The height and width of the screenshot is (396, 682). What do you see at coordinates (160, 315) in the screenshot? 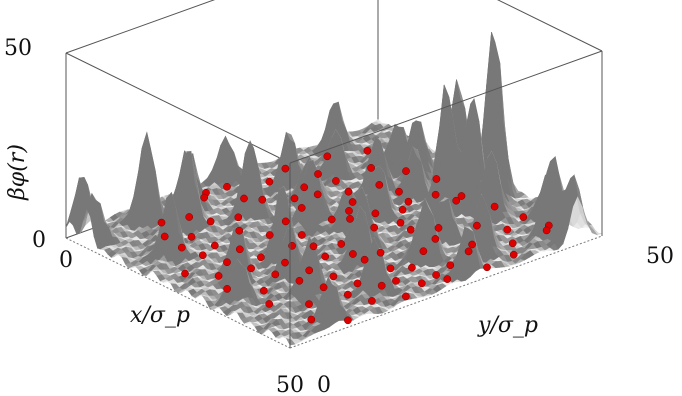
I see `x-axis-label: x/σ_p` at bounding box center [160, 315].